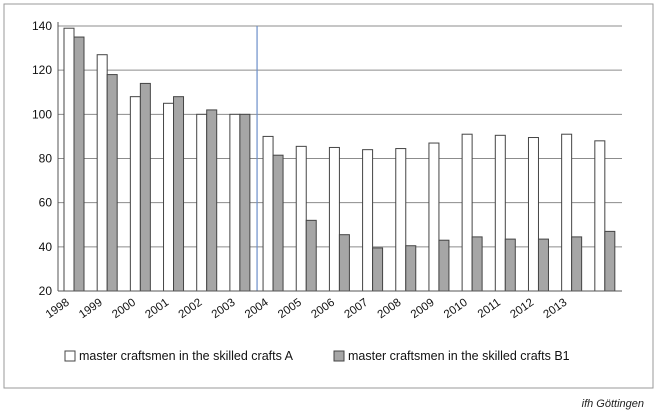 The height and width of the screenshot is (416, 658). What do you see at coordinates (186, 356) in the screenshot?
I see `legend-label-a: master craftsmen in the skilled crafts A` at bounding box center [186, 356].